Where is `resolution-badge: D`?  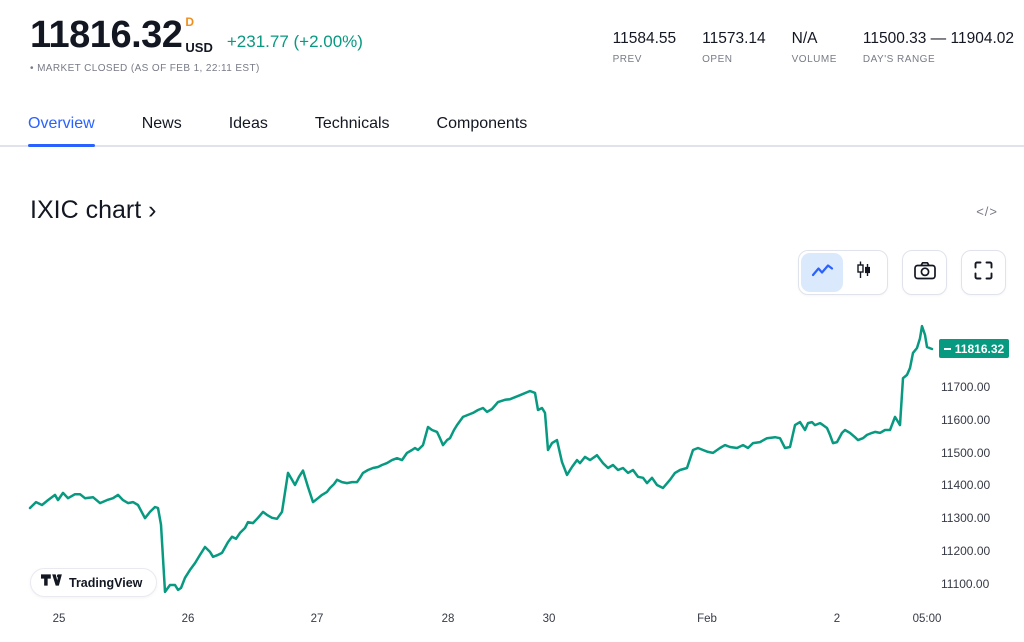 resolution-badge: D is located at coordinates (190, 22).